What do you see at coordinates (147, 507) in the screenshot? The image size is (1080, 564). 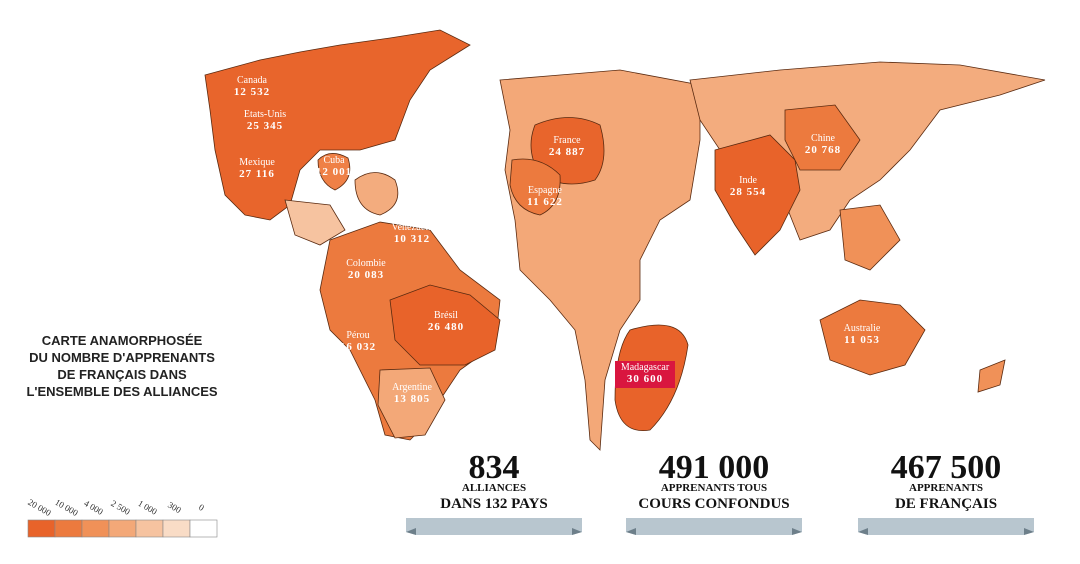 I see `legend-label: 1 000` at bounding box center [147, 507].